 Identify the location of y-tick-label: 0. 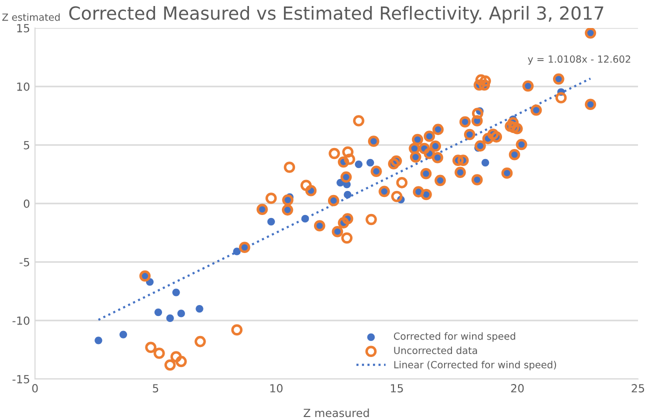
(27, 203).